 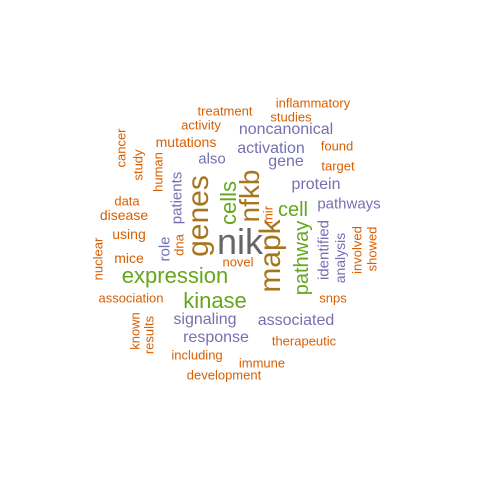 I want to click on word-disease: disease, so click(x=124, y=215).